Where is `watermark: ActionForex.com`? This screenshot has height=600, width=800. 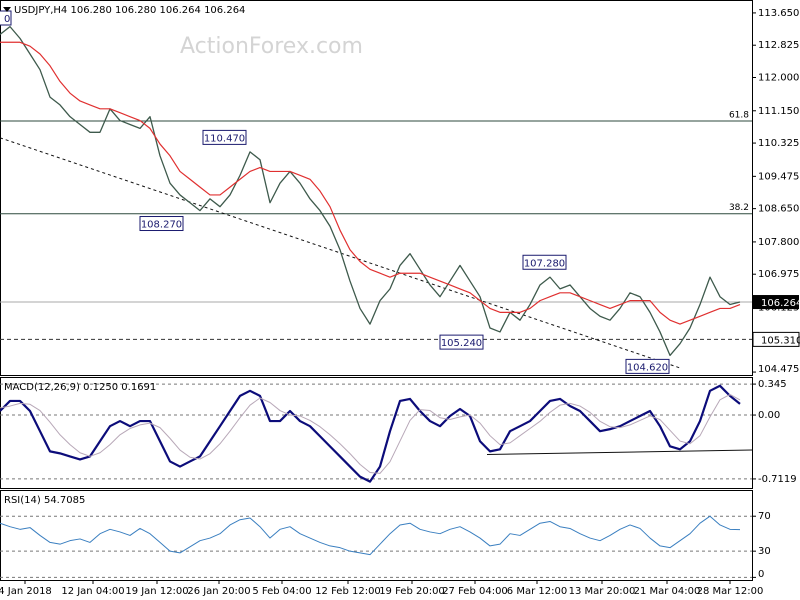 watermark: ActionForex.com is located at coordinates (271, 46).